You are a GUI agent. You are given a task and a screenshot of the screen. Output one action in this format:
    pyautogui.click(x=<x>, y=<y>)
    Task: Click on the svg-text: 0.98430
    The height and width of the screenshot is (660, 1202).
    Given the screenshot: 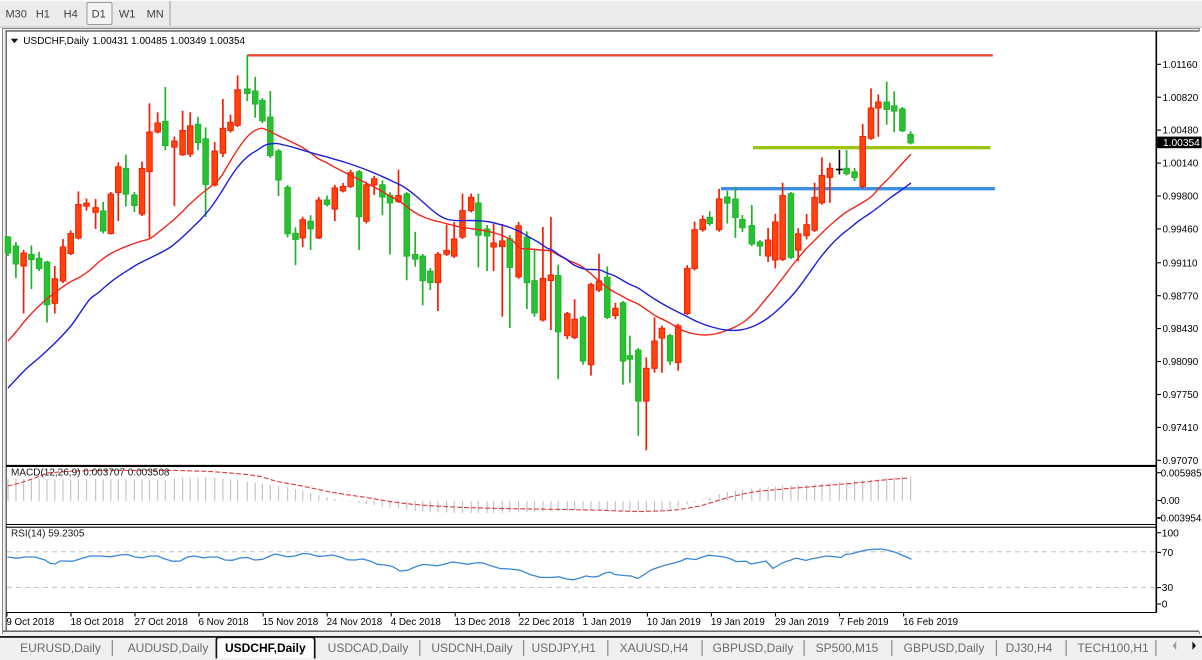 What is the action you would take?
    pyautogui.click(x=1181, y=329)
    